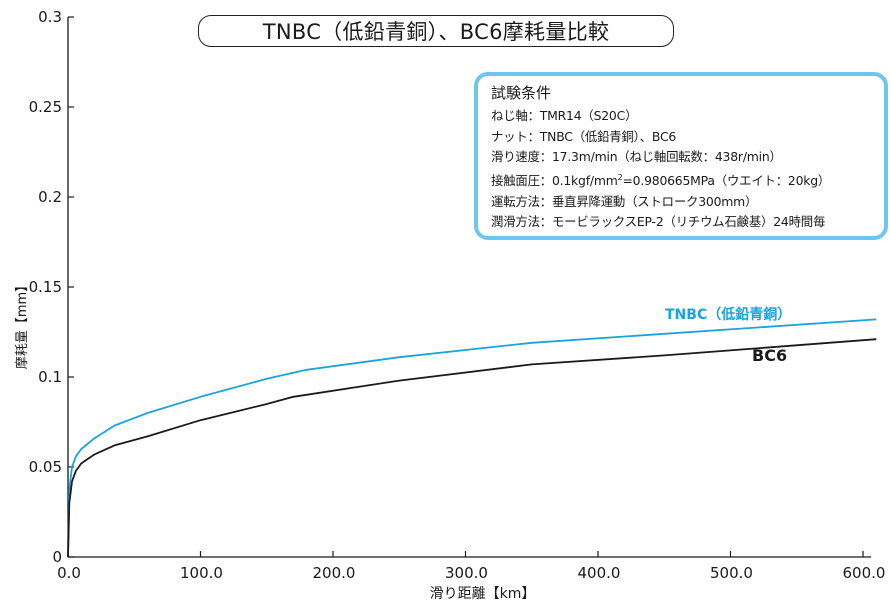 This screenshot has width=891, height=607. I want to click on y-tick-label: 0.2, so click(50, 197).